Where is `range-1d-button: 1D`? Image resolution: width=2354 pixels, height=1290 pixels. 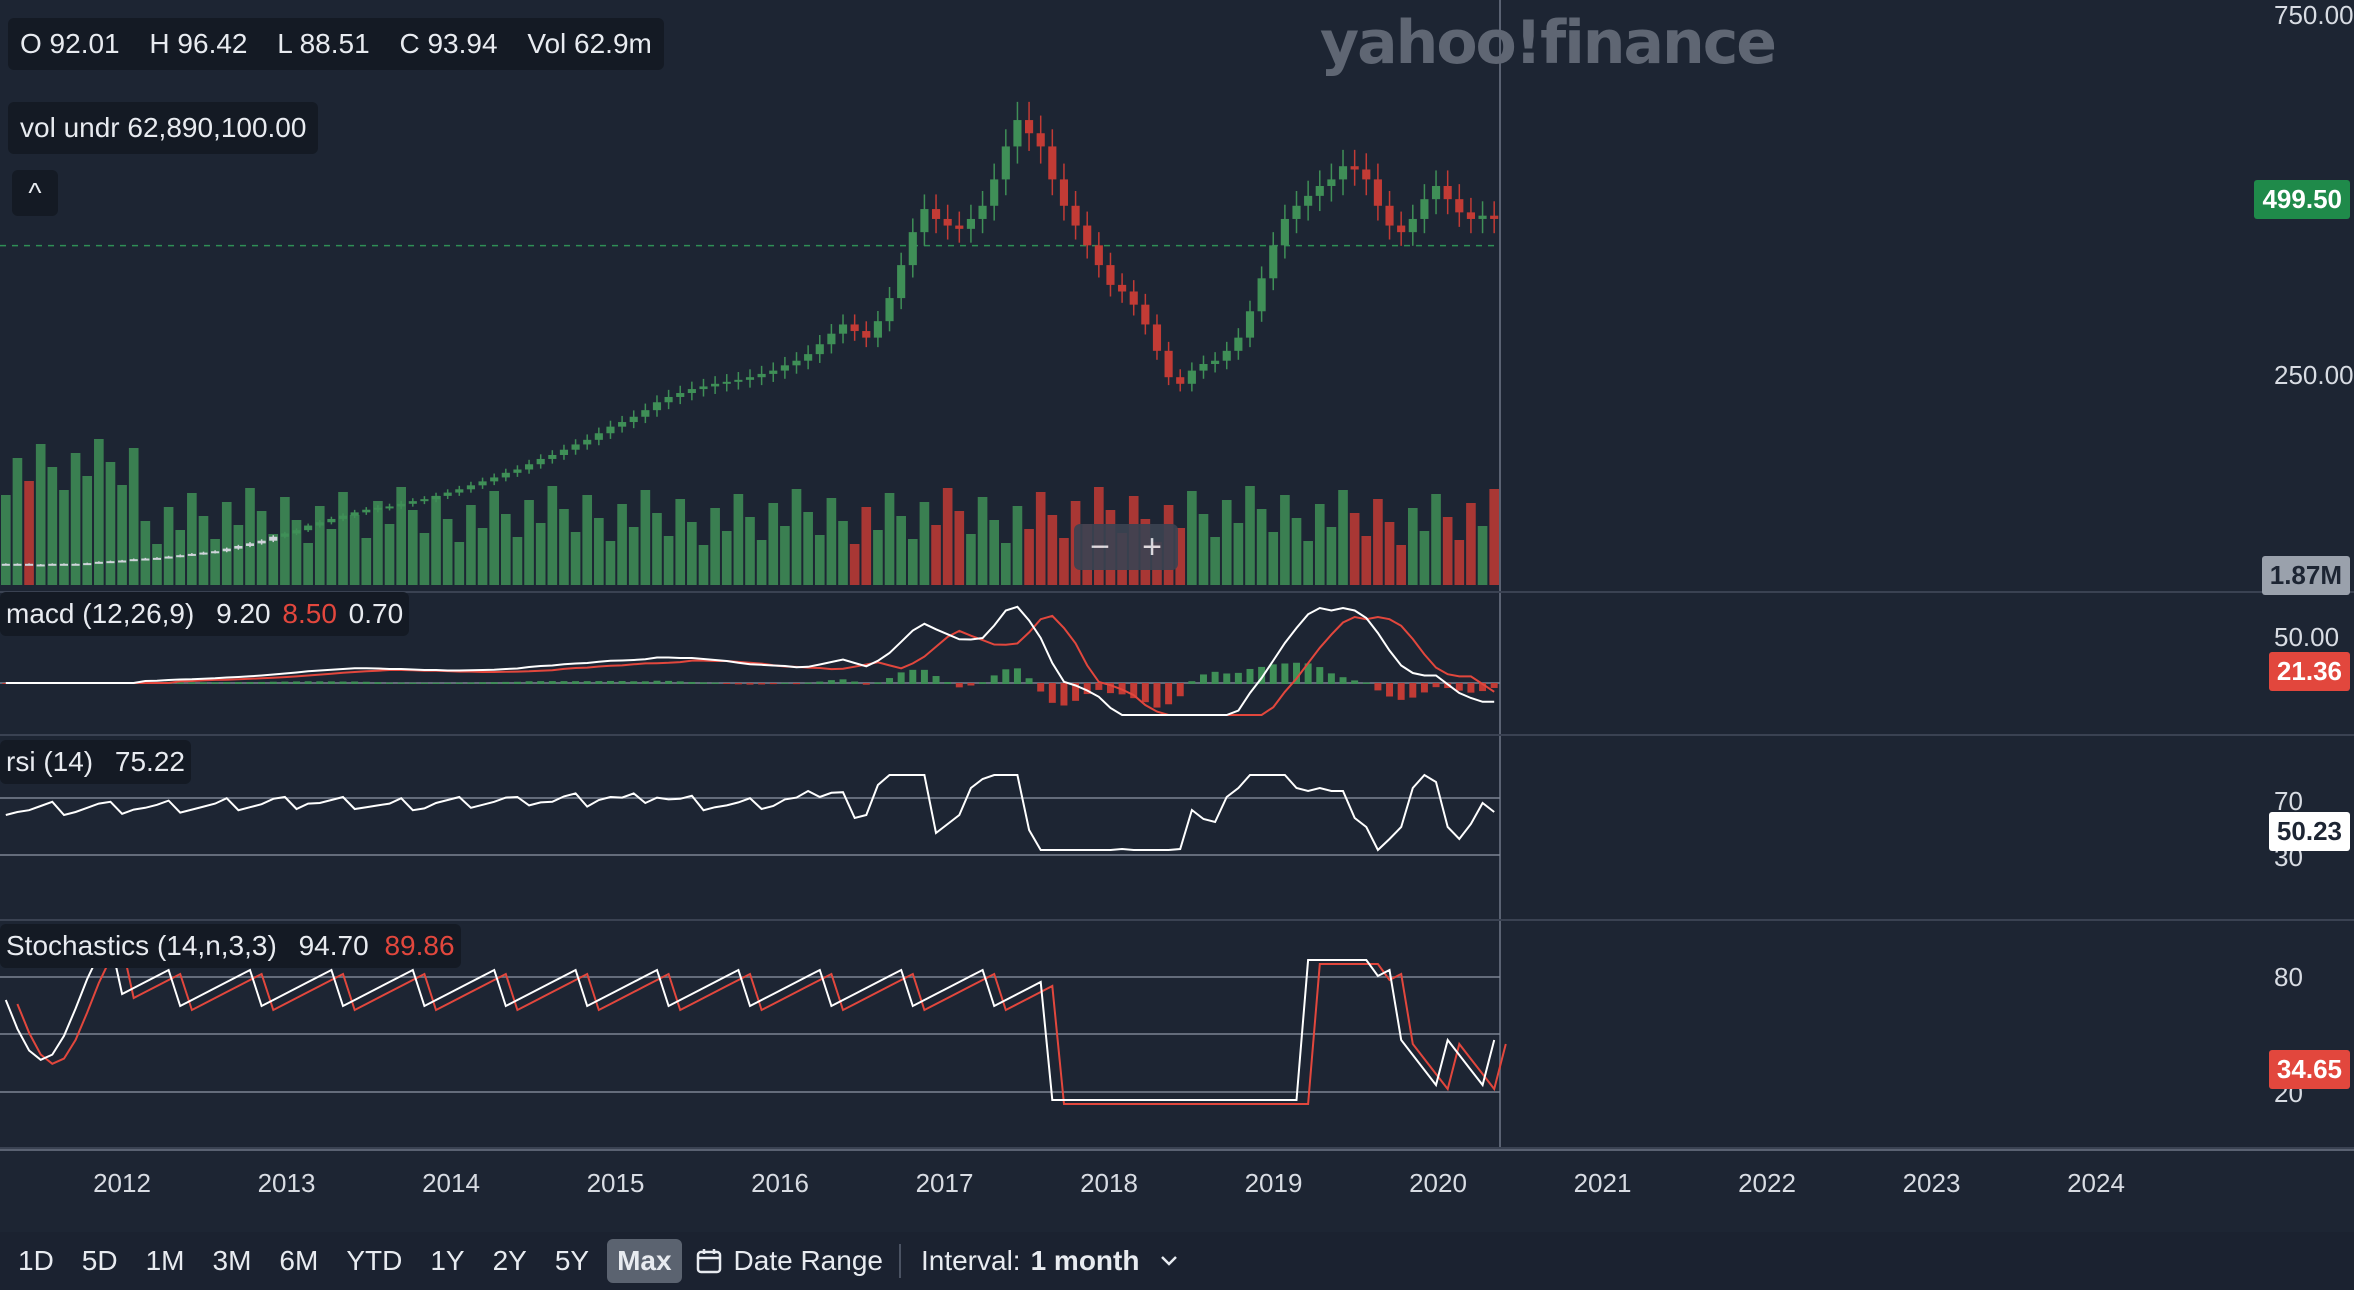
range-1d-button: 1D is located at coordinates (36, 1260).